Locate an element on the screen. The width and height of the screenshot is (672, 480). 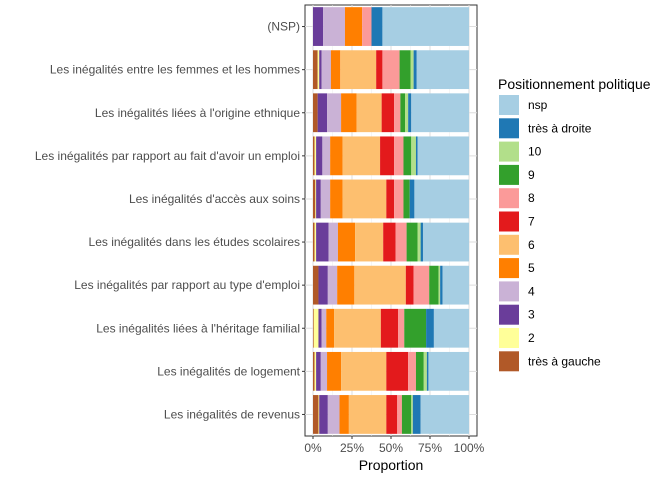
x-tick-label: 0% is located at coordinates (313, 448).